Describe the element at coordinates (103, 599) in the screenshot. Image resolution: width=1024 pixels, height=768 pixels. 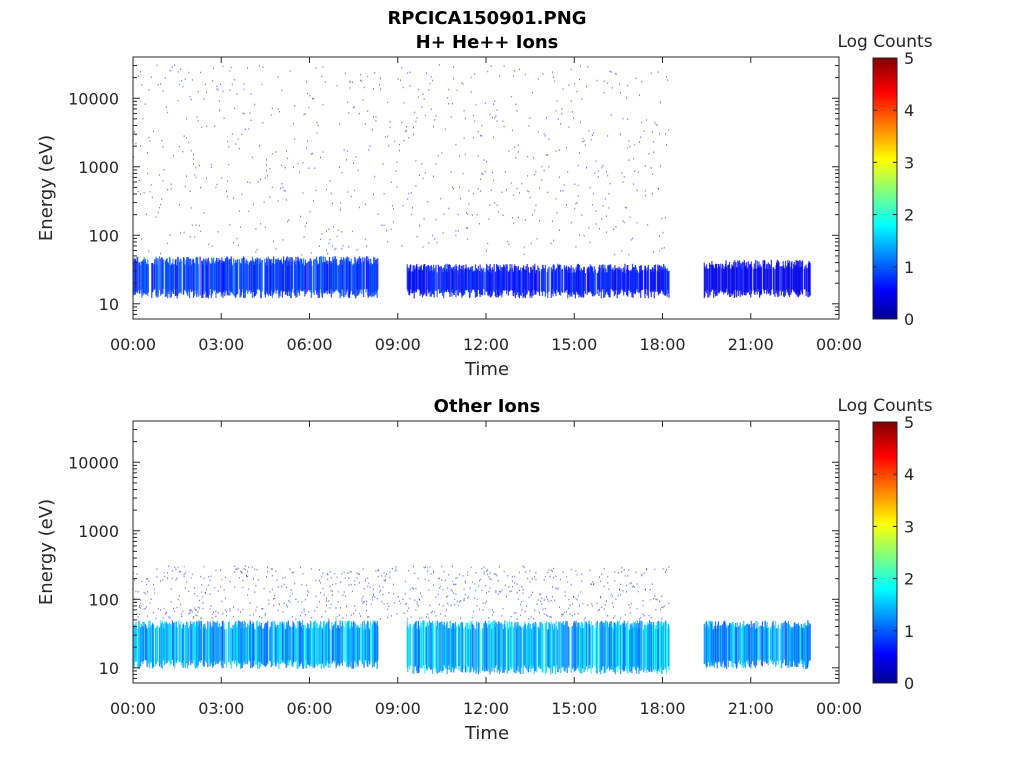
I see `y-tick-label: 100` at that location.